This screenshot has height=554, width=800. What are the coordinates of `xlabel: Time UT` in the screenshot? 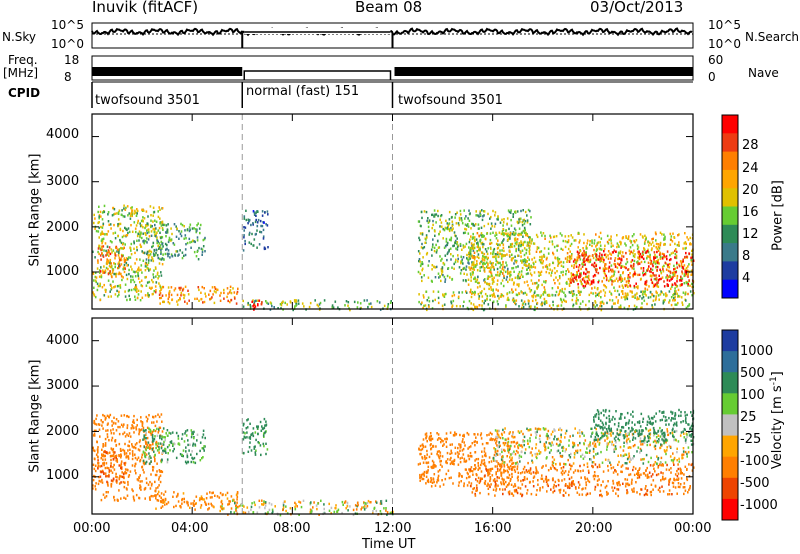 It's located at (389, 544).